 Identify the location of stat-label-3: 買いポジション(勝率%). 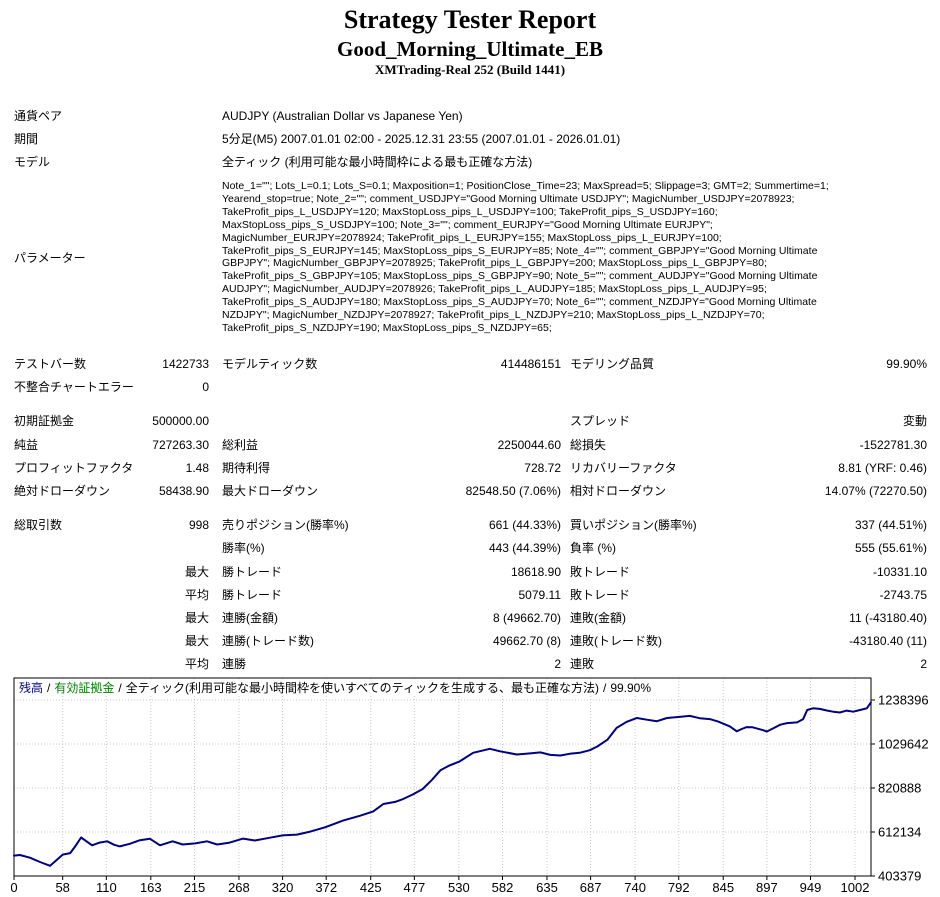
(633, 525).